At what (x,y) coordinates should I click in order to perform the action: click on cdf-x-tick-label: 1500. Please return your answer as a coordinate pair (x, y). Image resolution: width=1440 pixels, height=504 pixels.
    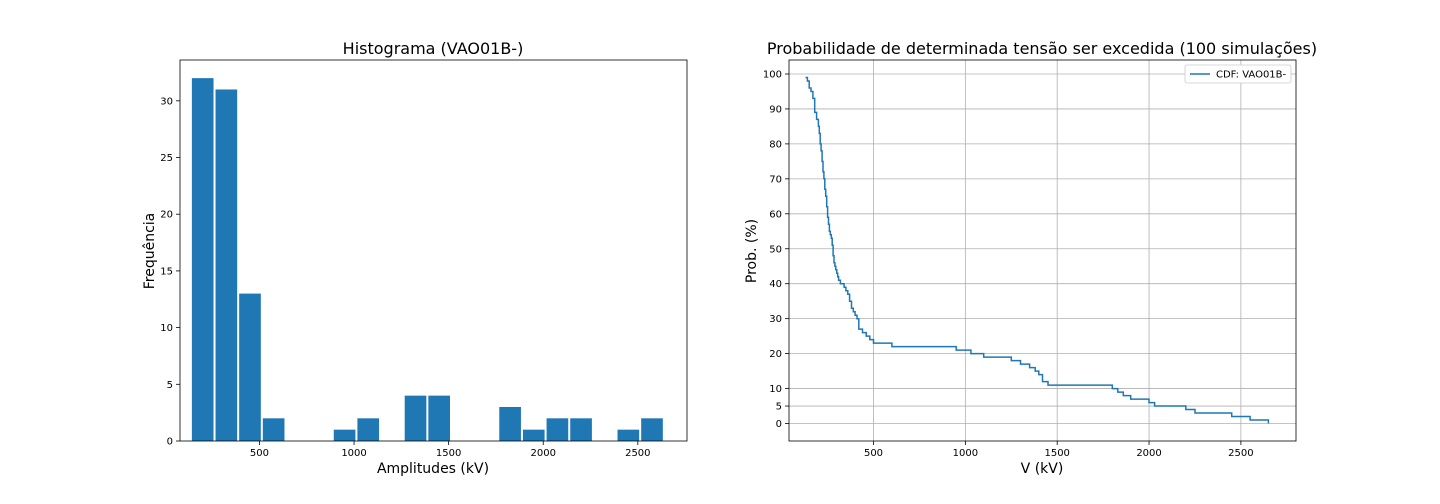
    Looking at the image, I should click on (1056, 453).